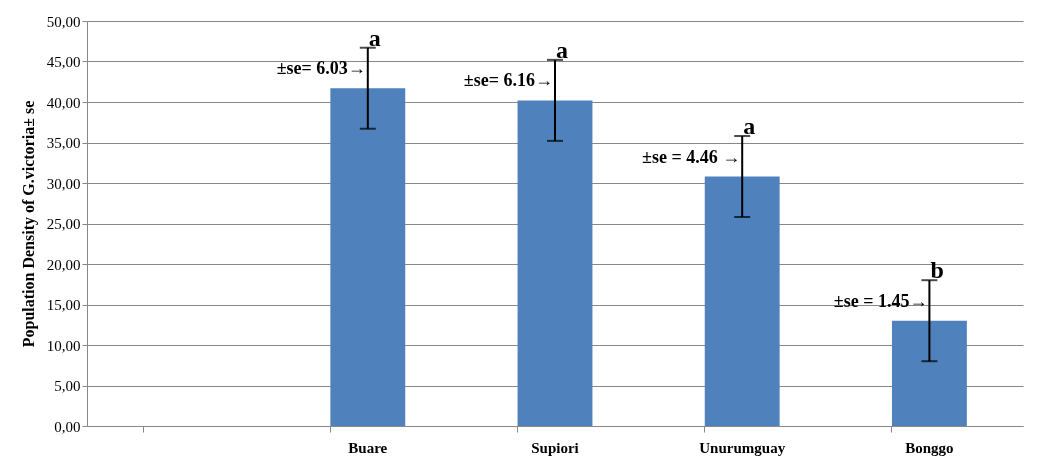  Describe the element at coordinates (937, 270) in the screenshot. I see `annotation: b` at that location.